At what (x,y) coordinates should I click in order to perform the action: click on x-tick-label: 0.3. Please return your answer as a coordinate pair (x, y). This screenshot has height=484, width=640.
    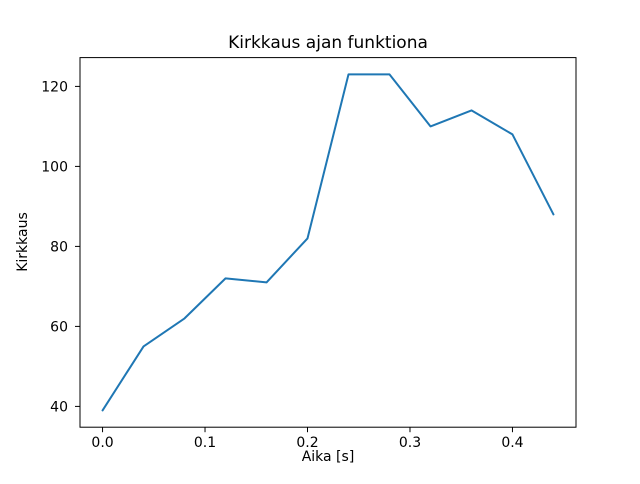
    Looking at the image, I should click on (410, 443).